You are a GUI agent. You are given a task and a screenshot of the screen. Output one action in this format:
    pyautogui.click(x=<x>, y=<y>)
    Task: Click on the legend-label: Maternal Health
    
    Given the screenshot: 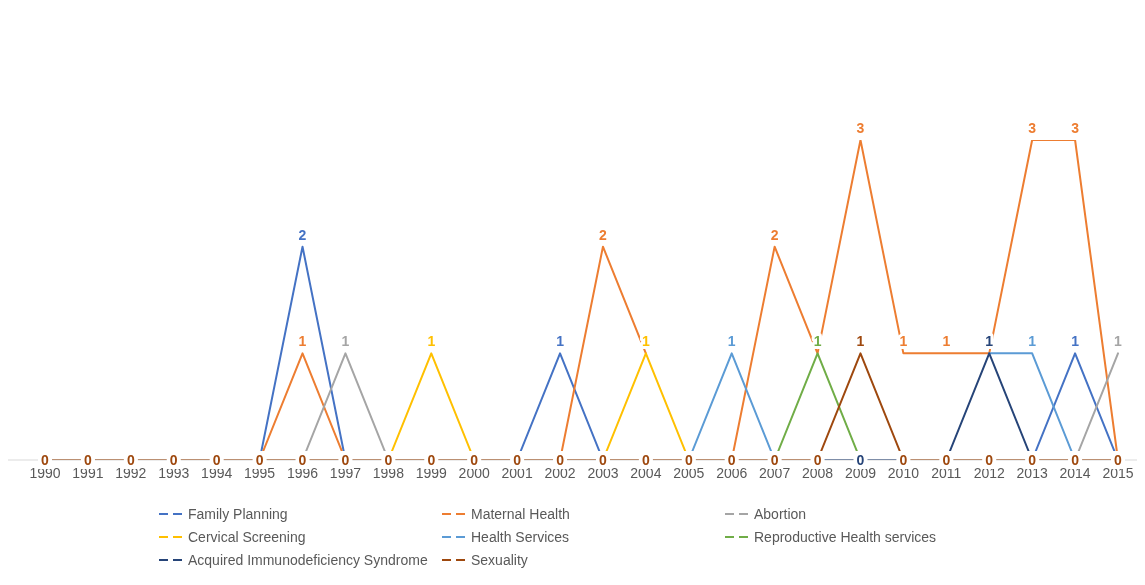 What is the action you would take?
    pyautogui.click(x=520, y=514)
    